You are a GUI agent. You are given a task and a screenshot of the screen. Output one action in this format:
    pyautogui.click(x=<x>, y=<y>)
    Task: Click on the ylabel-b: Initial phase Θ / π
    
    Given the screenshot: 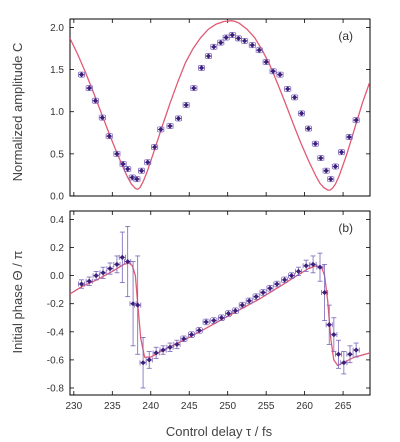 What is the action you would take?
    pyautogui.click(x=17, y=302)
    